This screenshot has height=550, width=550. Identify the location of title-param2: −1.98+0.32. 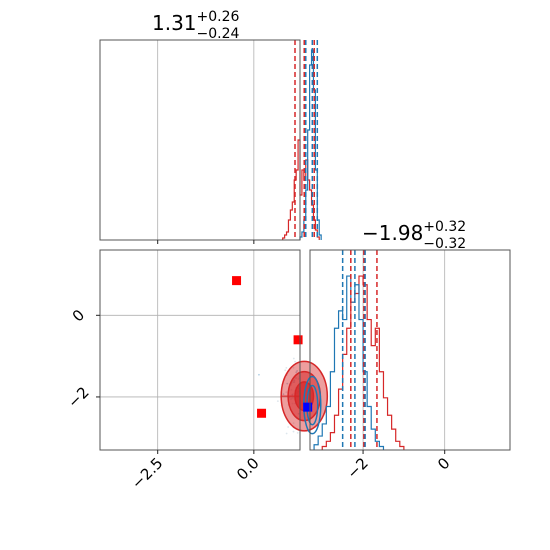
(414, 232).